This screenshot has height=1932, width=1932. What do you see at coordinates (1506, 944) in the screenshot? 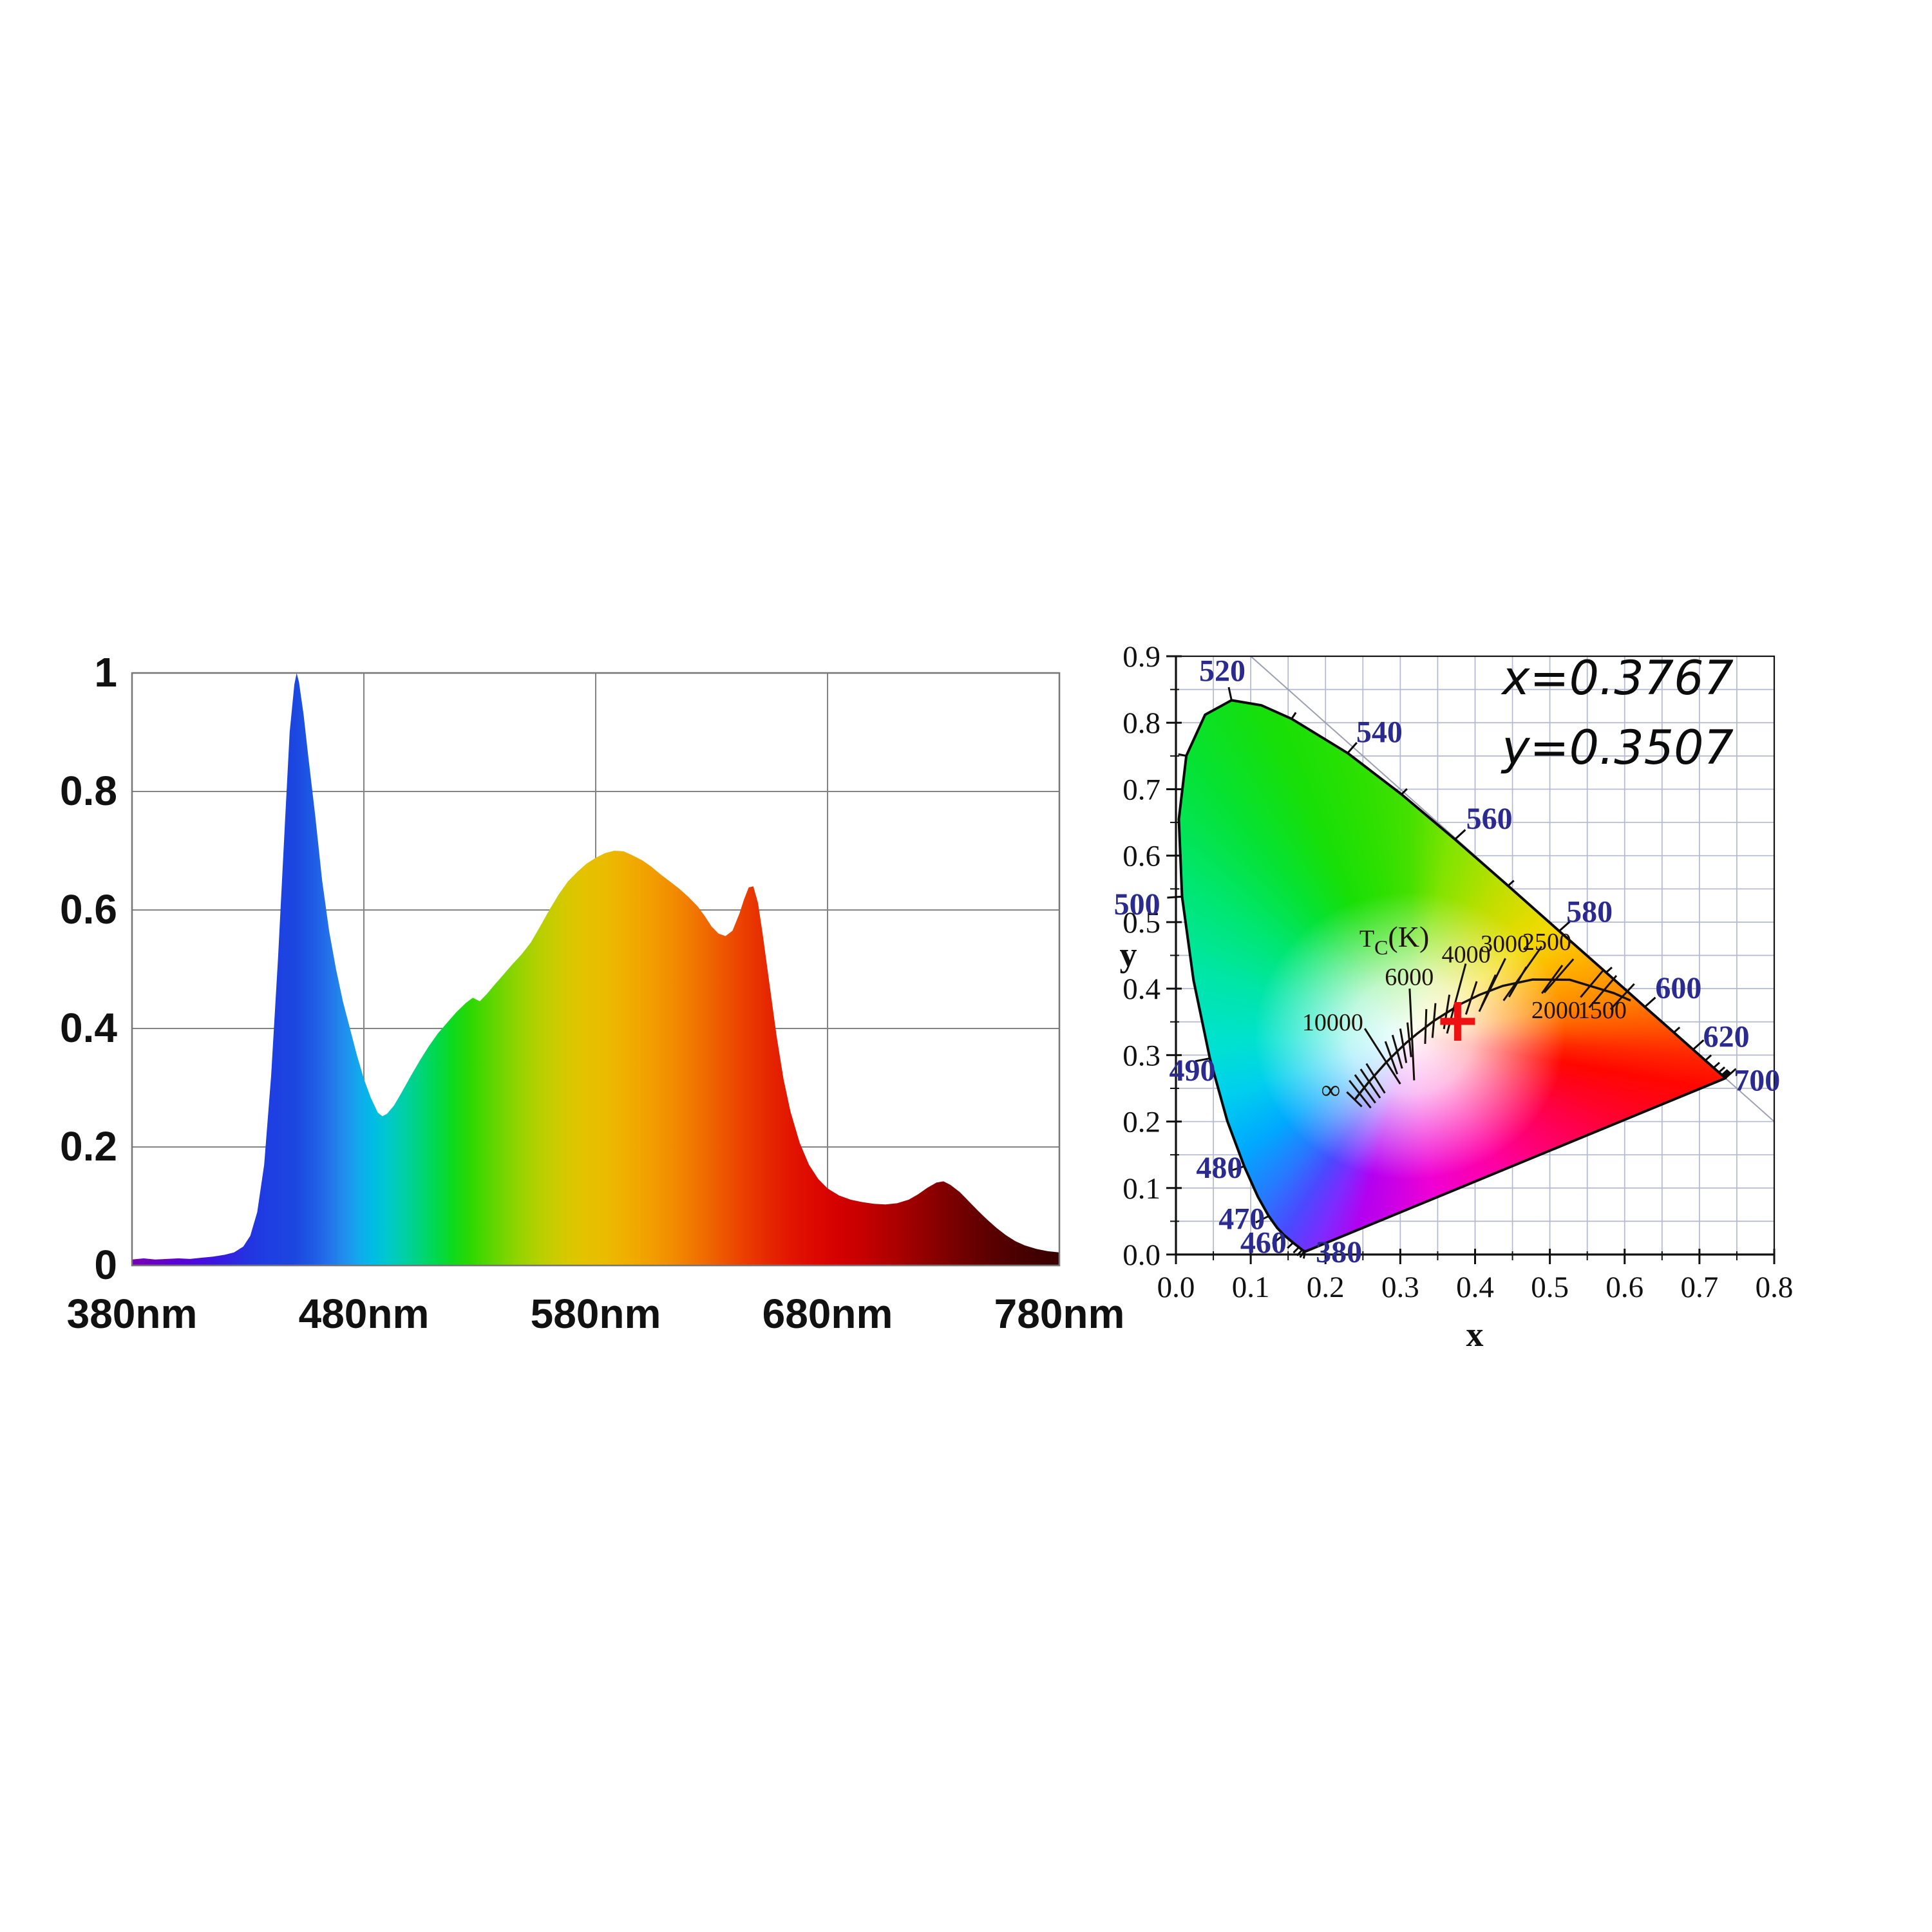
I see `temperature-label: 3000` at bounding box center [1506, 944].